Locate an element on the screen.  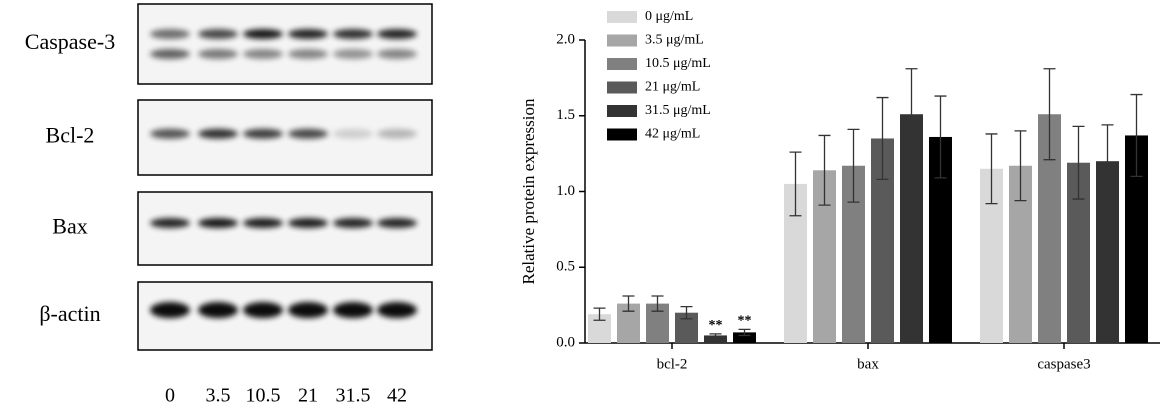
y-tick-label: 0.5 is located at coordinates (565, 267).